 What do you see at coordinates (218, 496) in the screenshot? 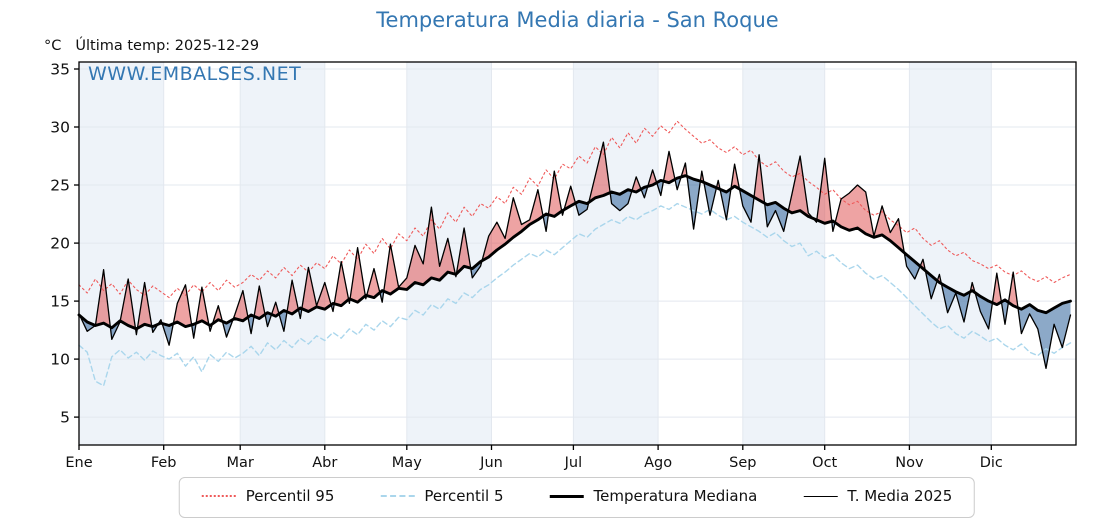
I see `percentil-95-line-sample-icon` at bounding box center [218, 496].